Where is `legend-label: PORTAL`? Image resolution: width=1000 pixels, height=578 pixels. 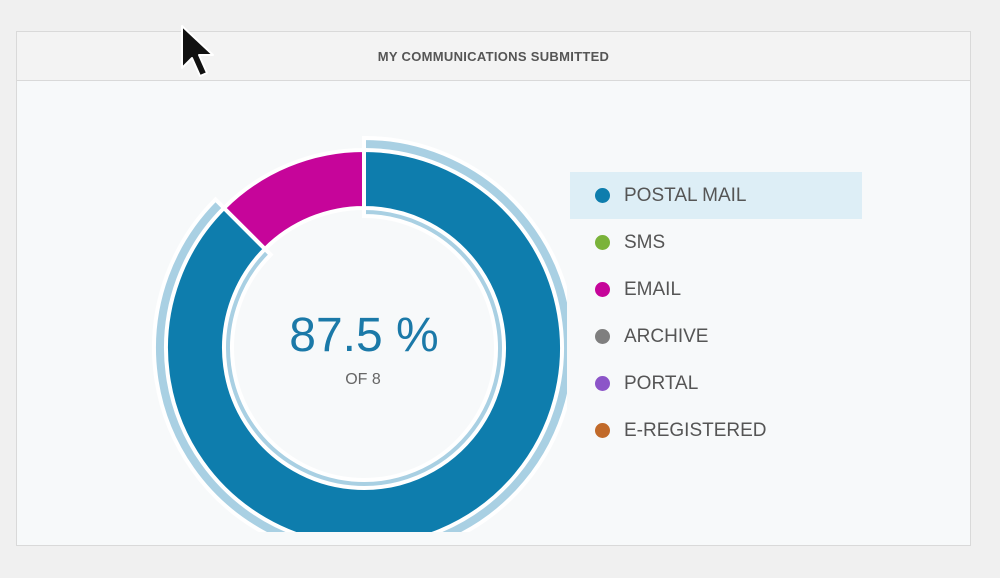 legend-label: PORTAL is located at coordinates (661, 383).